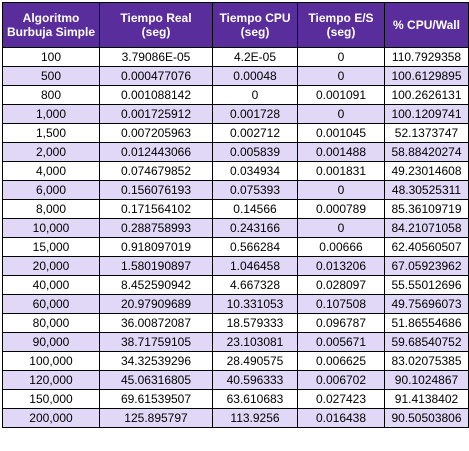 The width and height of the screenshot is (469, 451). What do you see at coordinates (255, 304) in the screenshot?
I see `tiempo-cpu-cell: 10.331053` at bounding box center [255, 304].